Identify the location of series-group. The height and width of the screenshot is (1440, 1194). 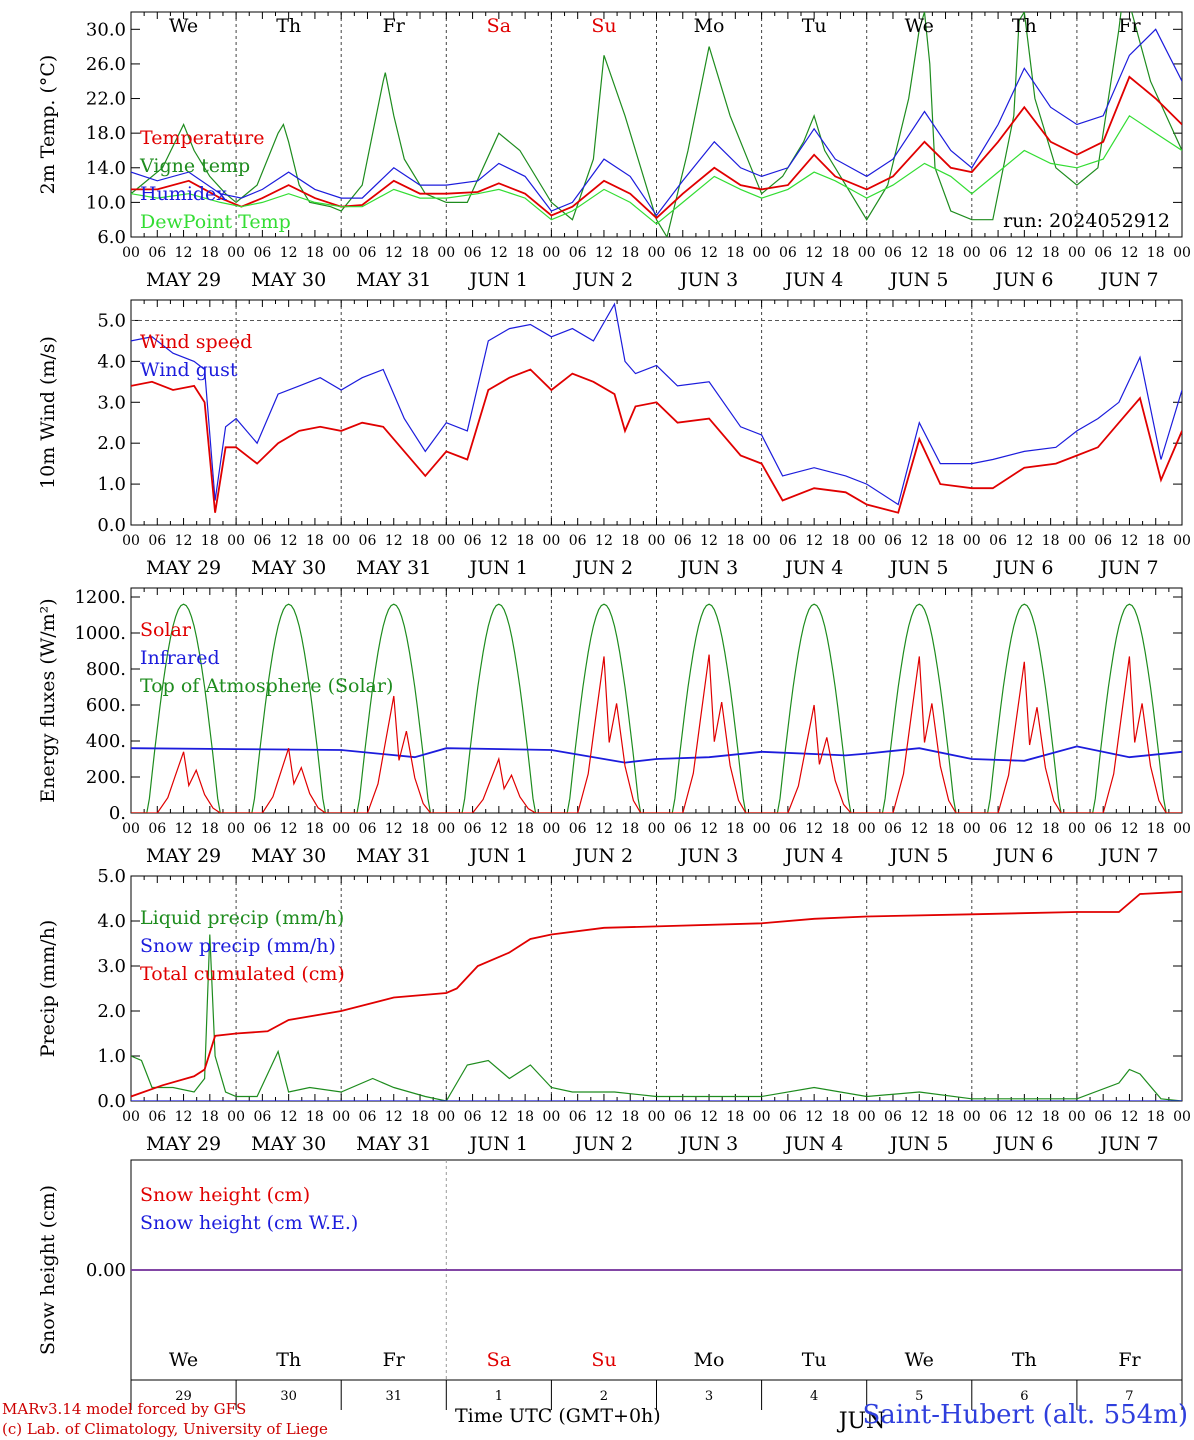
(656, 708).